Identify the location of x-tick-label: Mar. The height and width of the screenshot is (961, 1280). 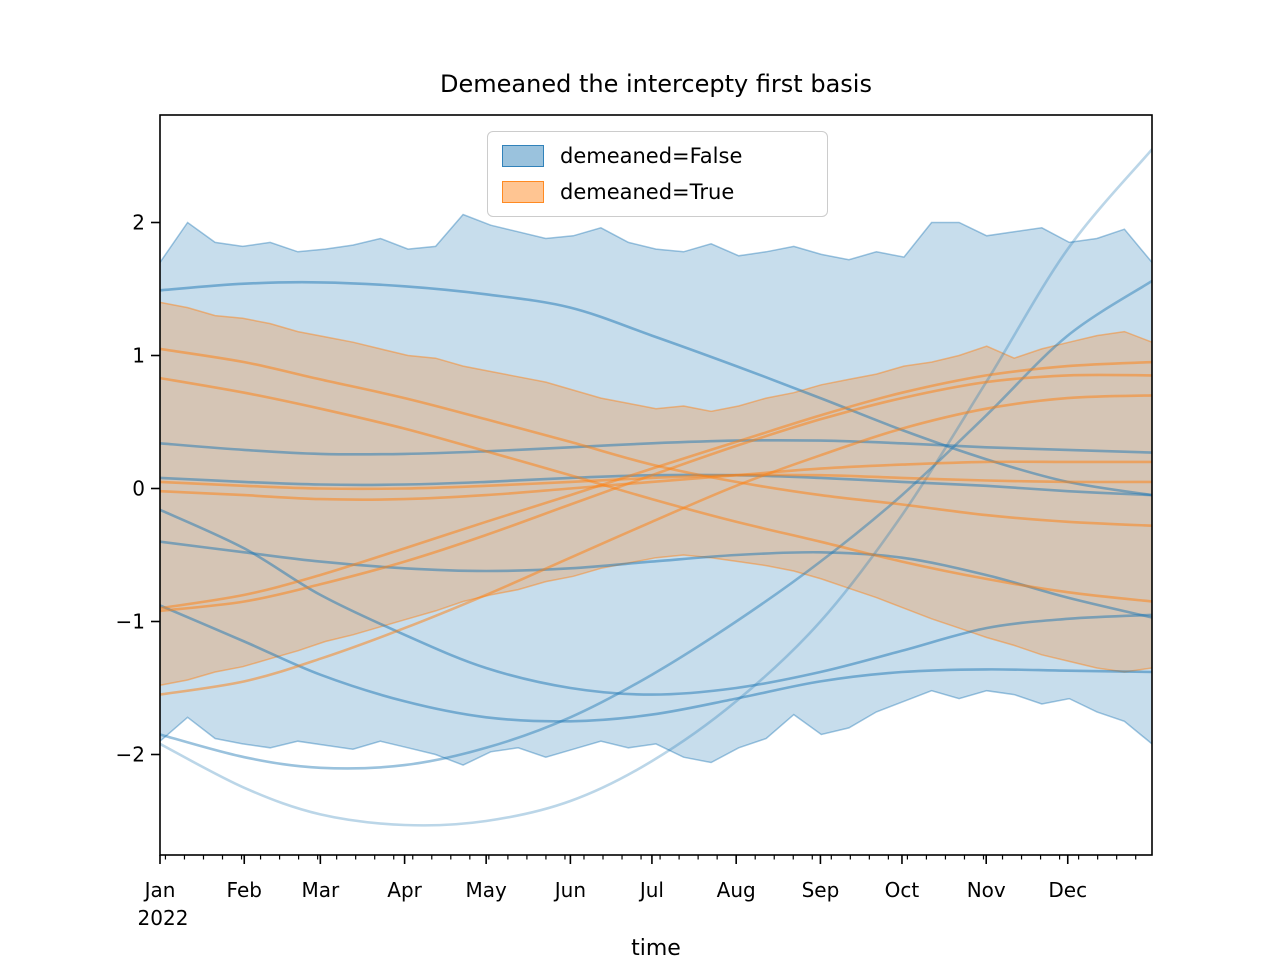
(320, 890).